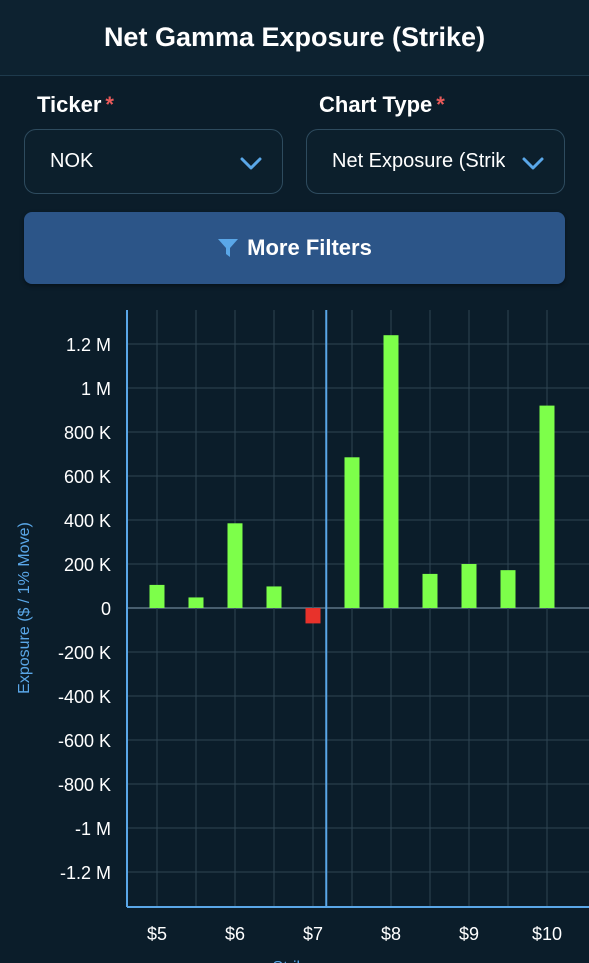 This screenshot has width=589, height=963. Describe the element at coordinates (85, 873) in the screenshot. I see `y-tick-label: -1.2 M` at that location.